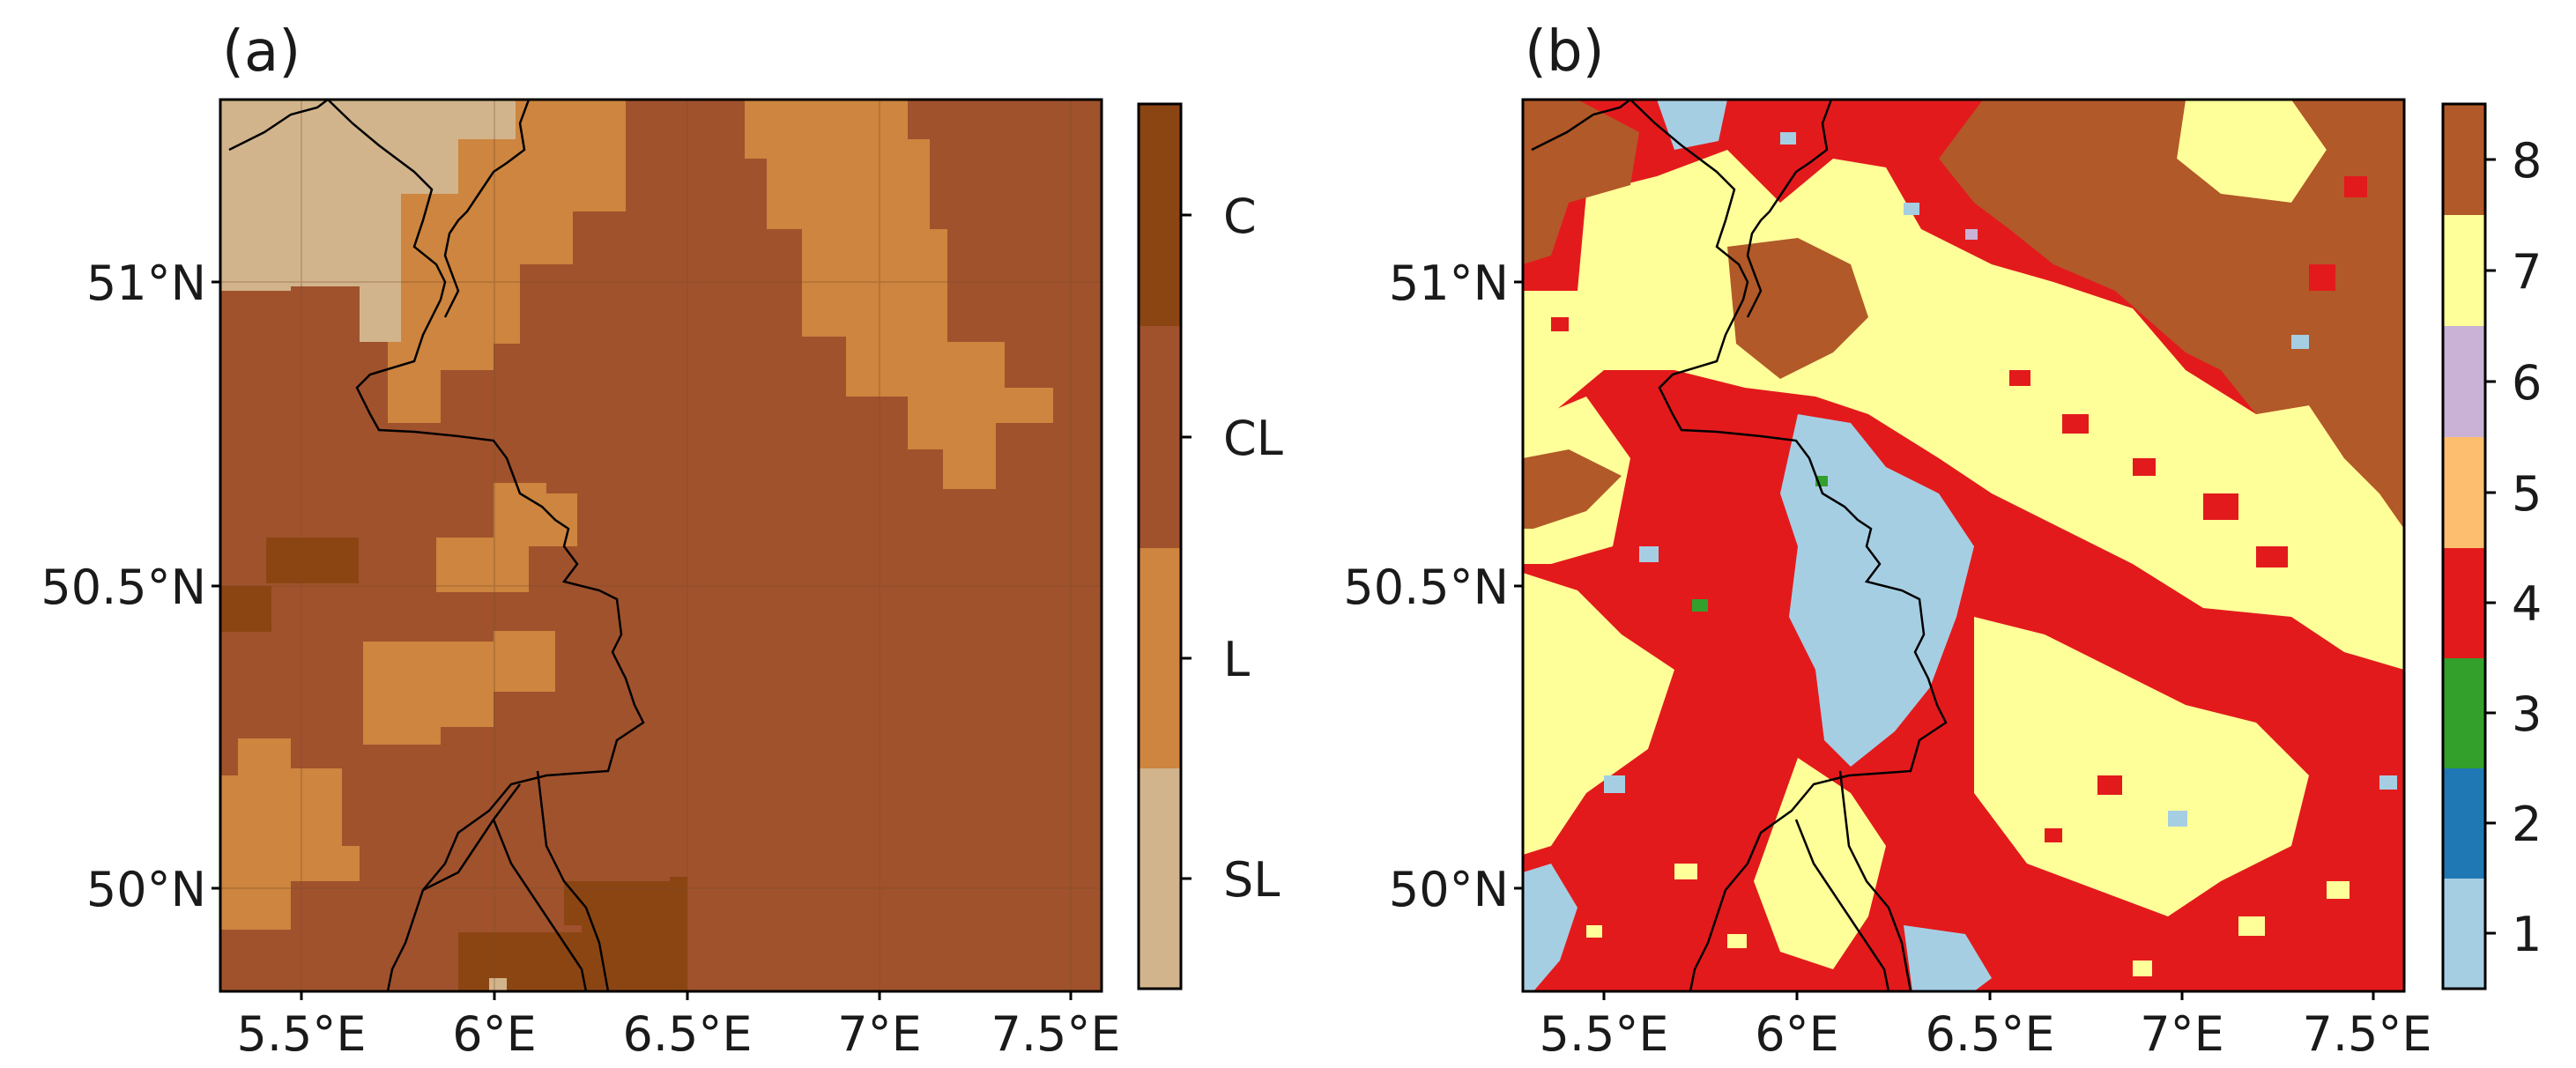 The width and height of the screenshot is (2576, 1068). I want to click on colorbar-label-1: 1, so click(2527, 934).